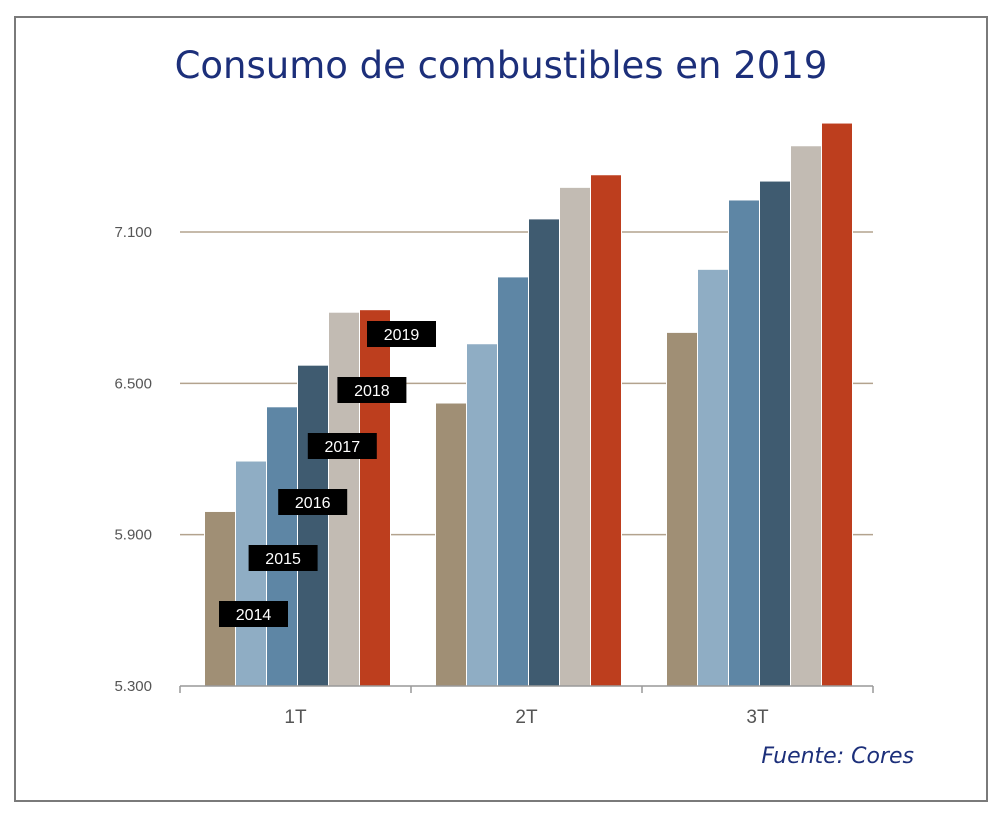 The width and height of the screenshot is (1002, 816). I want to click on chart-title: Consumo de combustibles en 2019, so click(501, 65).